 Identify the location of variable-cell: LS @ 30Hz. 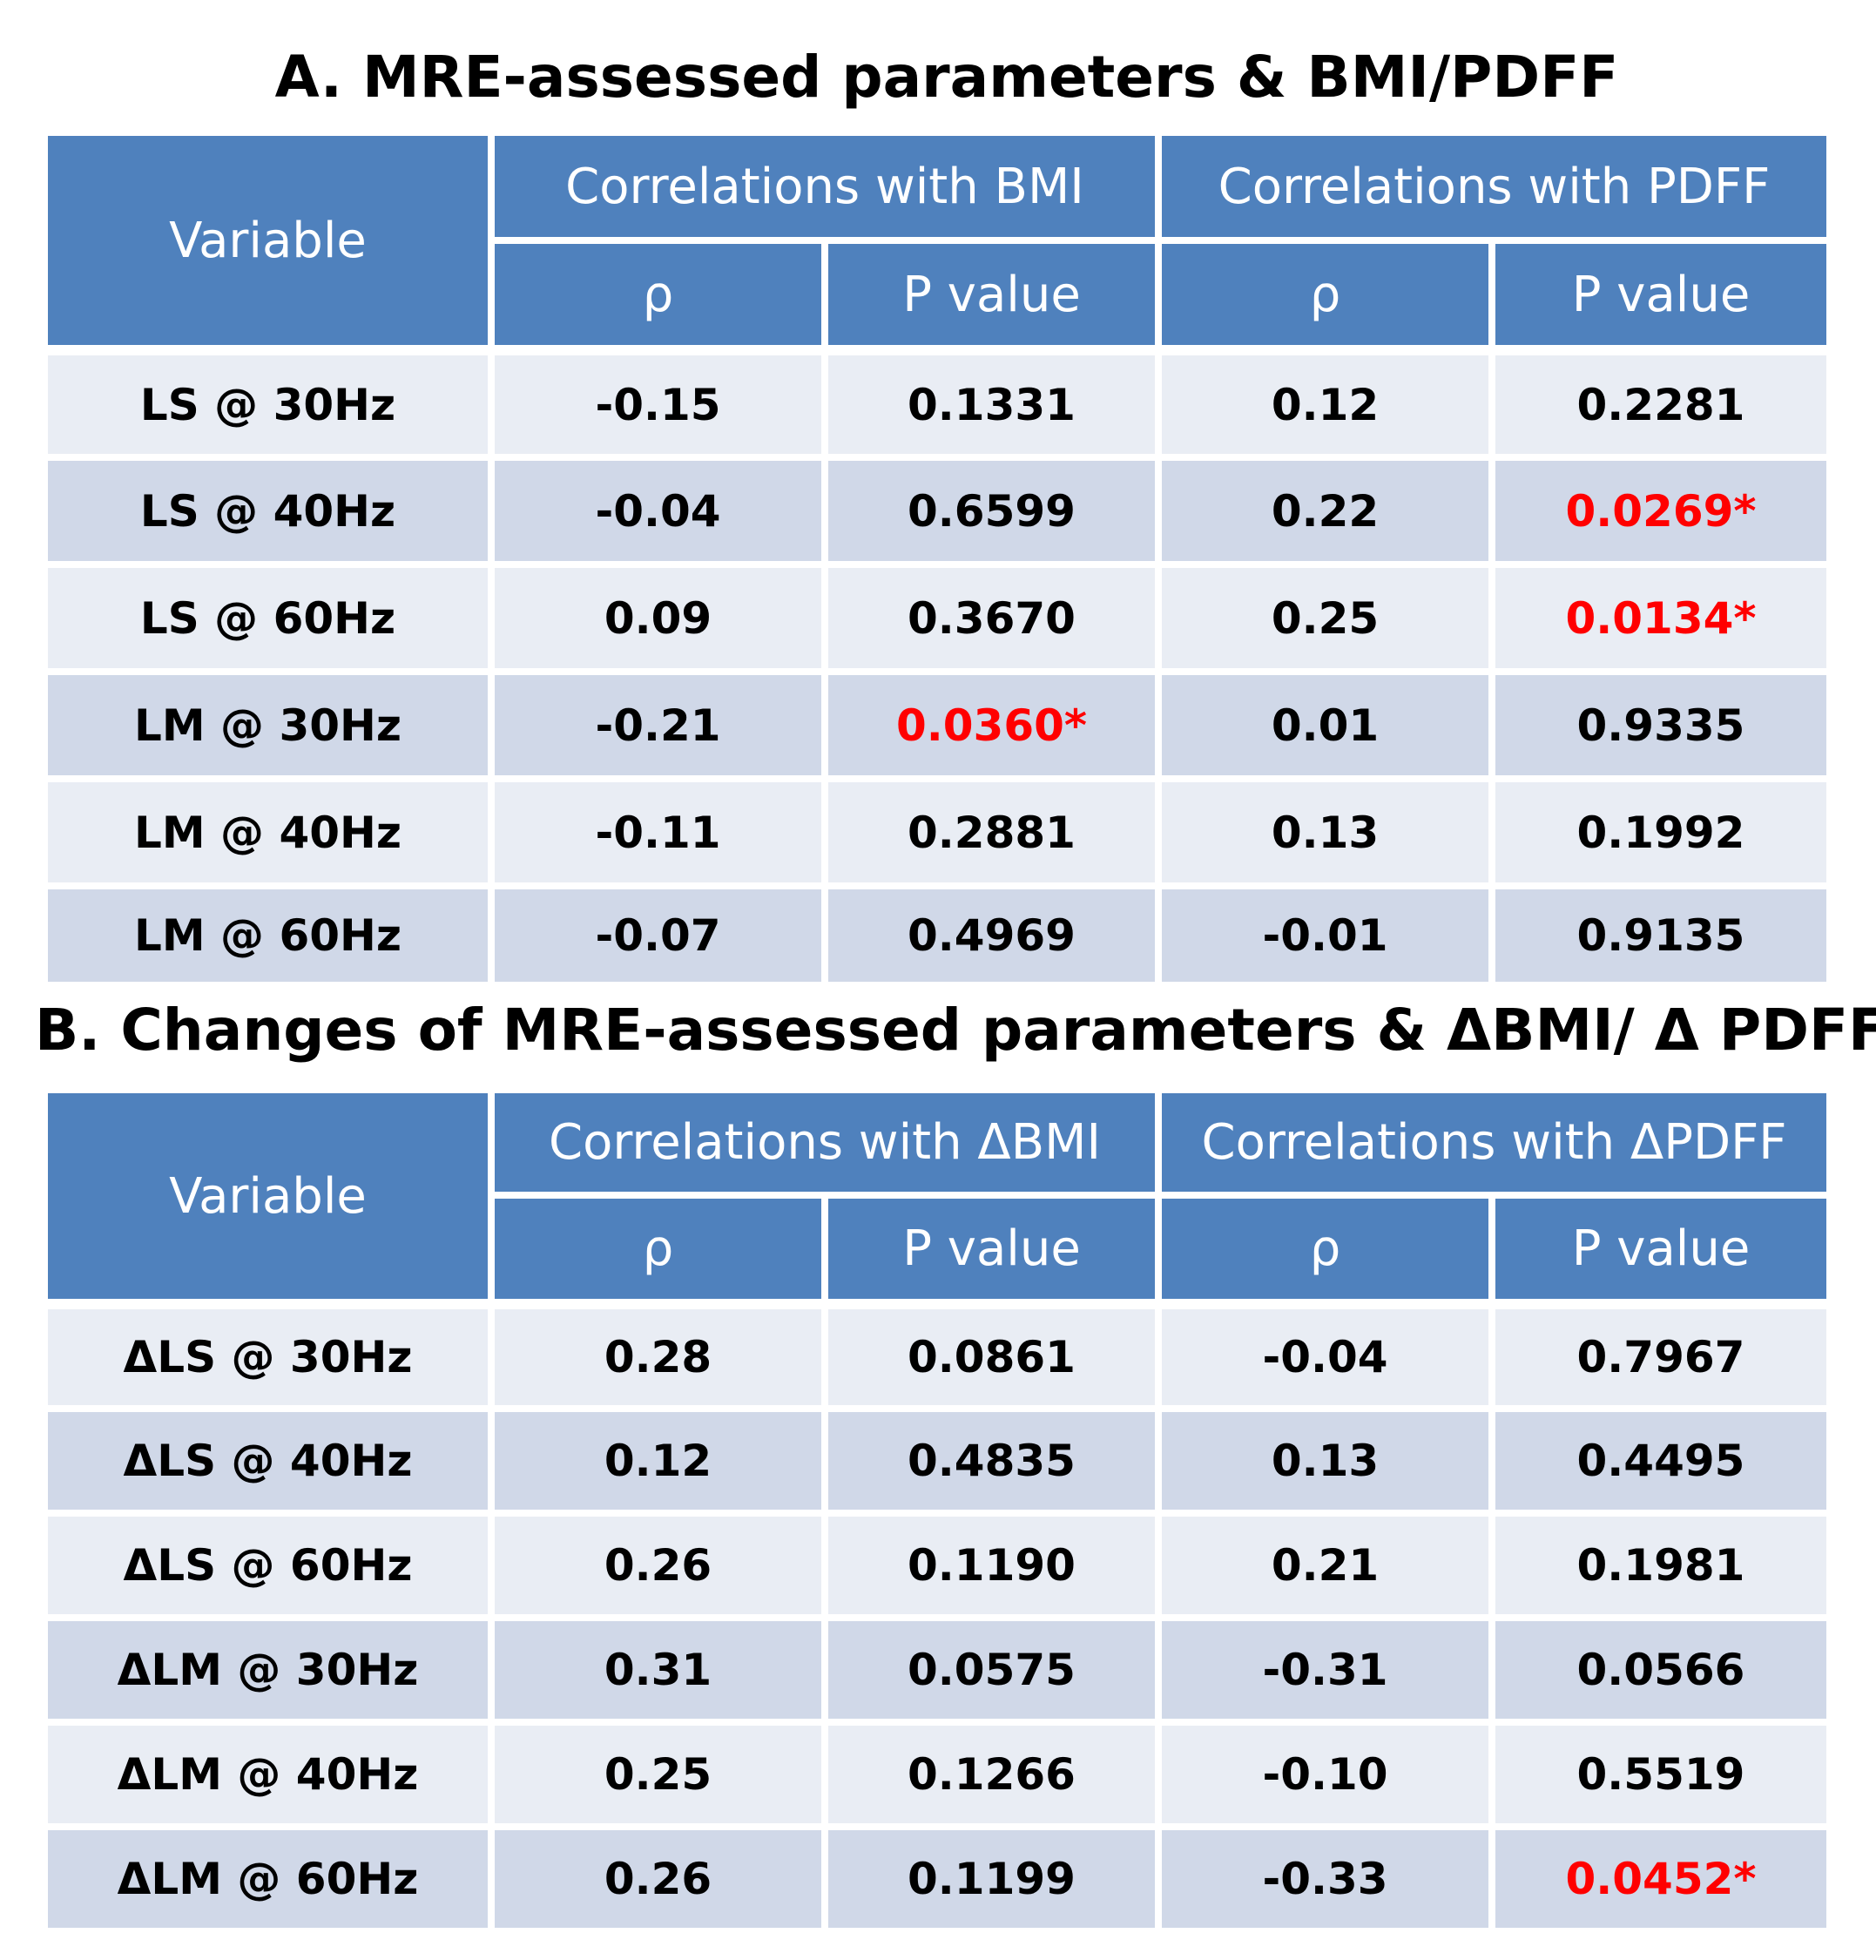
(268, 405).